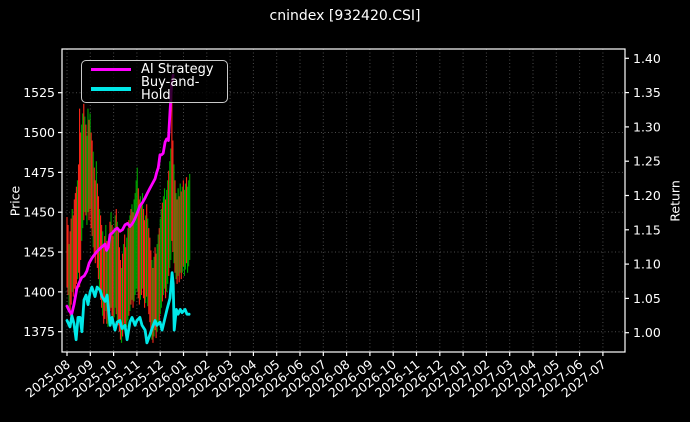 The width and height of the screenshot is (690, 422). I want to click on left-tick-label: 1425, so click(39, 252).